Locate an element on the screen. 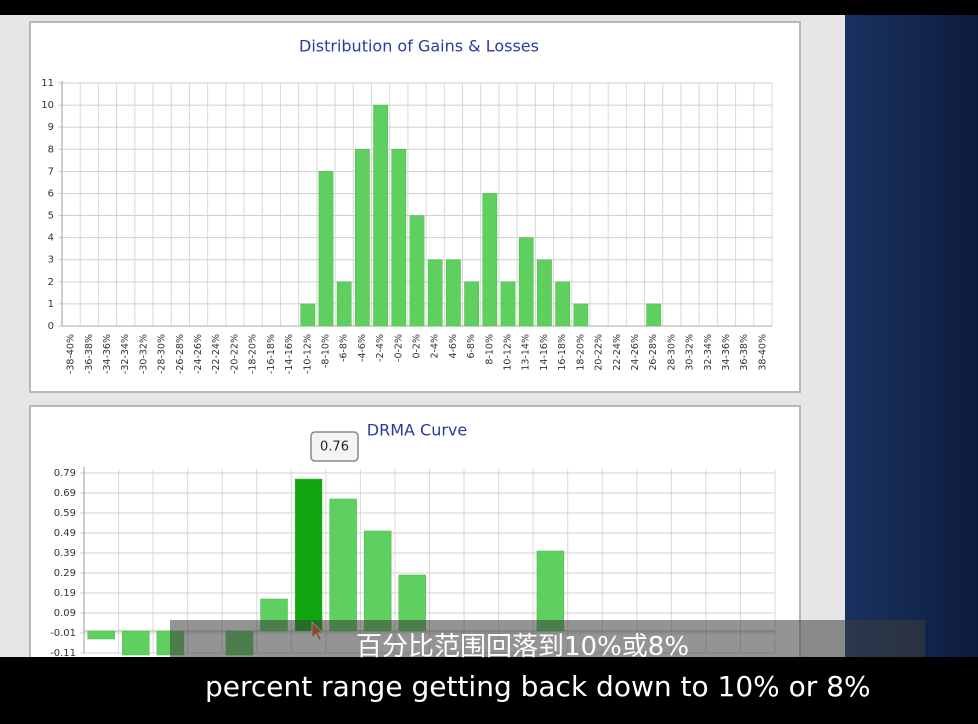 The image size is (978, 724). x-tick-label: 2-4% is located at coordinates (435, 346).